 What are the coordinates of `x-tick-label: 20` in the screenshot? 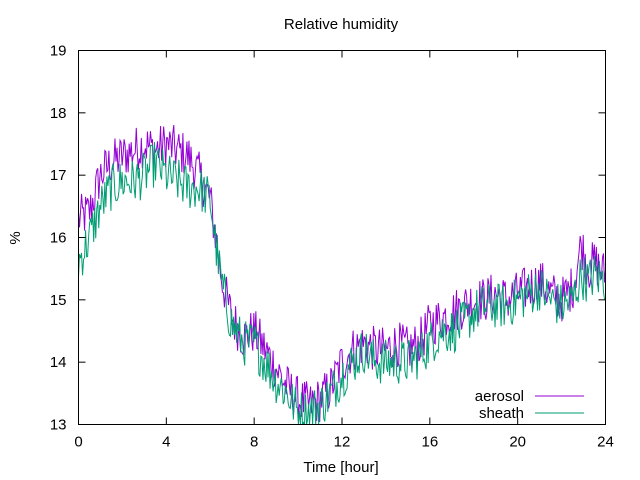 It's located at (517, 442).